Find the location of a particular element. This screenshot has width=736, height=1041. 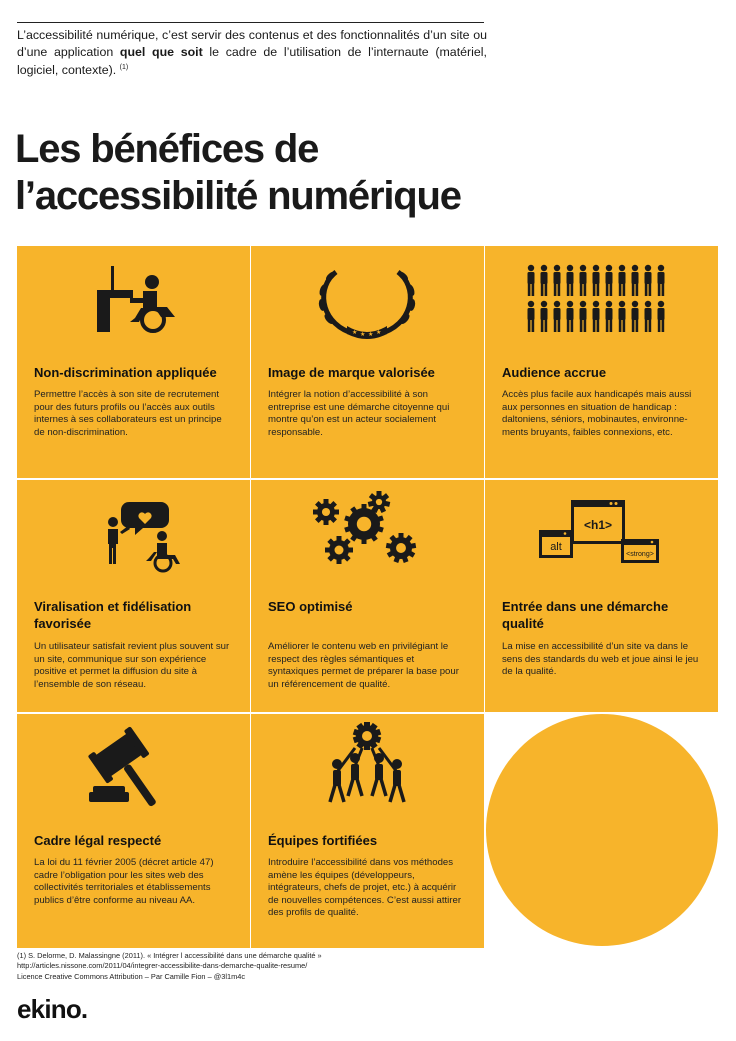

html-windows-icon: <h1> alt <strong> is located at coordinates (601, 532).